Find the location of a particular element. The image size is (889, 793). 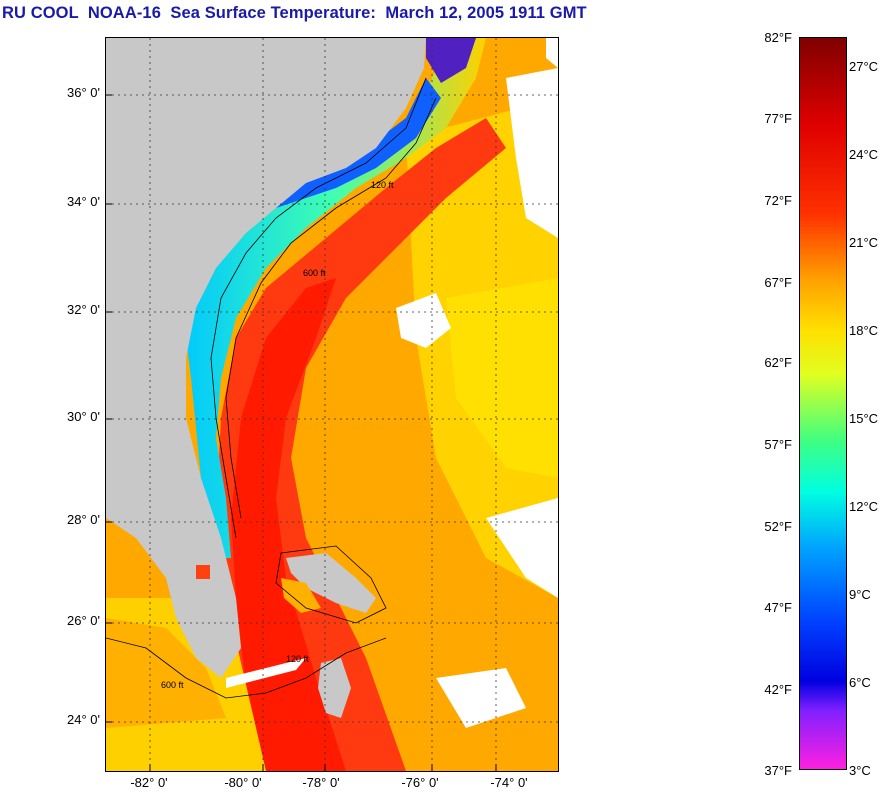

colorbar-gradient is located at coordinates (823, 403).